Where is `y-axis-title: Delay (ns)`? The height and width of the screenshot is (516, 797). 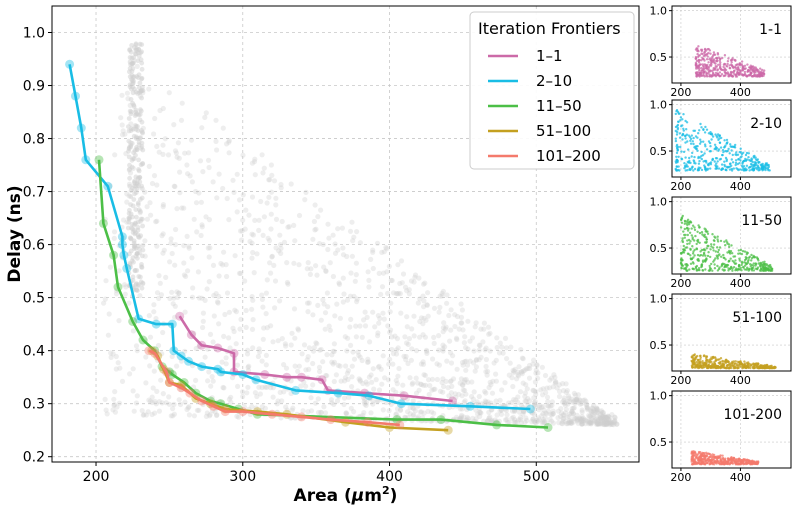
y-axis-title: Delay (ns) is located at coordinates (15, 233).